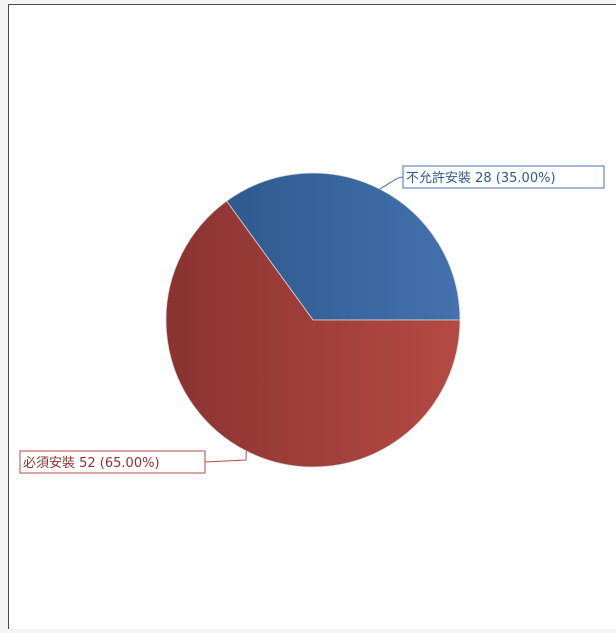  I want to click on data-label-box-not-allowed, so click(503, 177).